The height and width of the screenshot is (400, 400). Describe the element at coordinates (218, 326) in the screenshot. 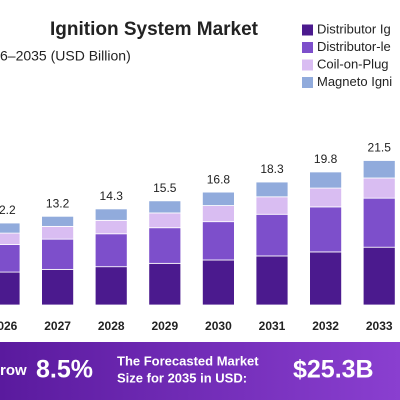

I see `x-tick-label: 2030` at that location.